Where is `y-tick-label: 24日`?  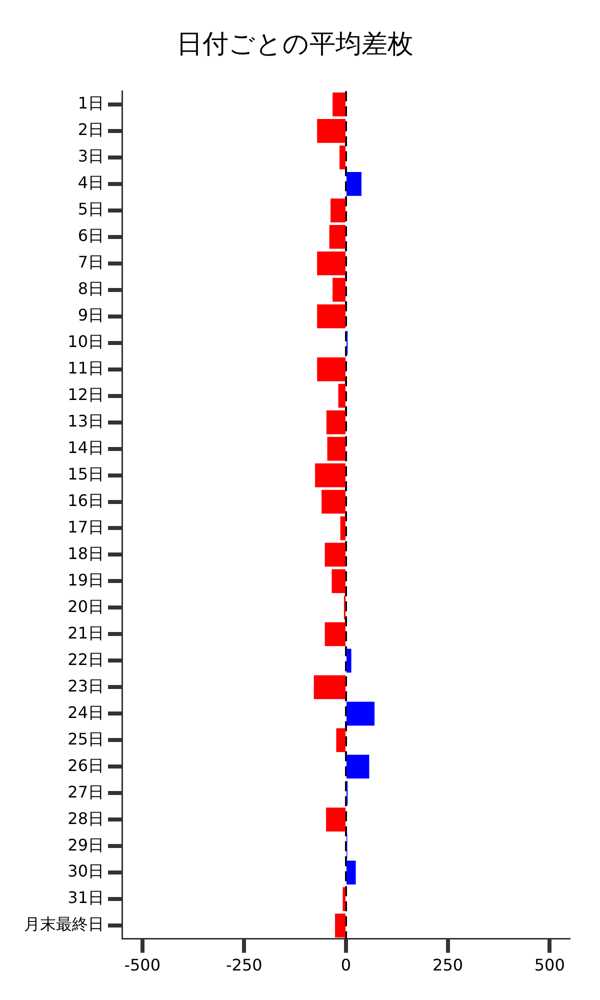 y-tick-label: 24日 is located at coordinates (86, 712).